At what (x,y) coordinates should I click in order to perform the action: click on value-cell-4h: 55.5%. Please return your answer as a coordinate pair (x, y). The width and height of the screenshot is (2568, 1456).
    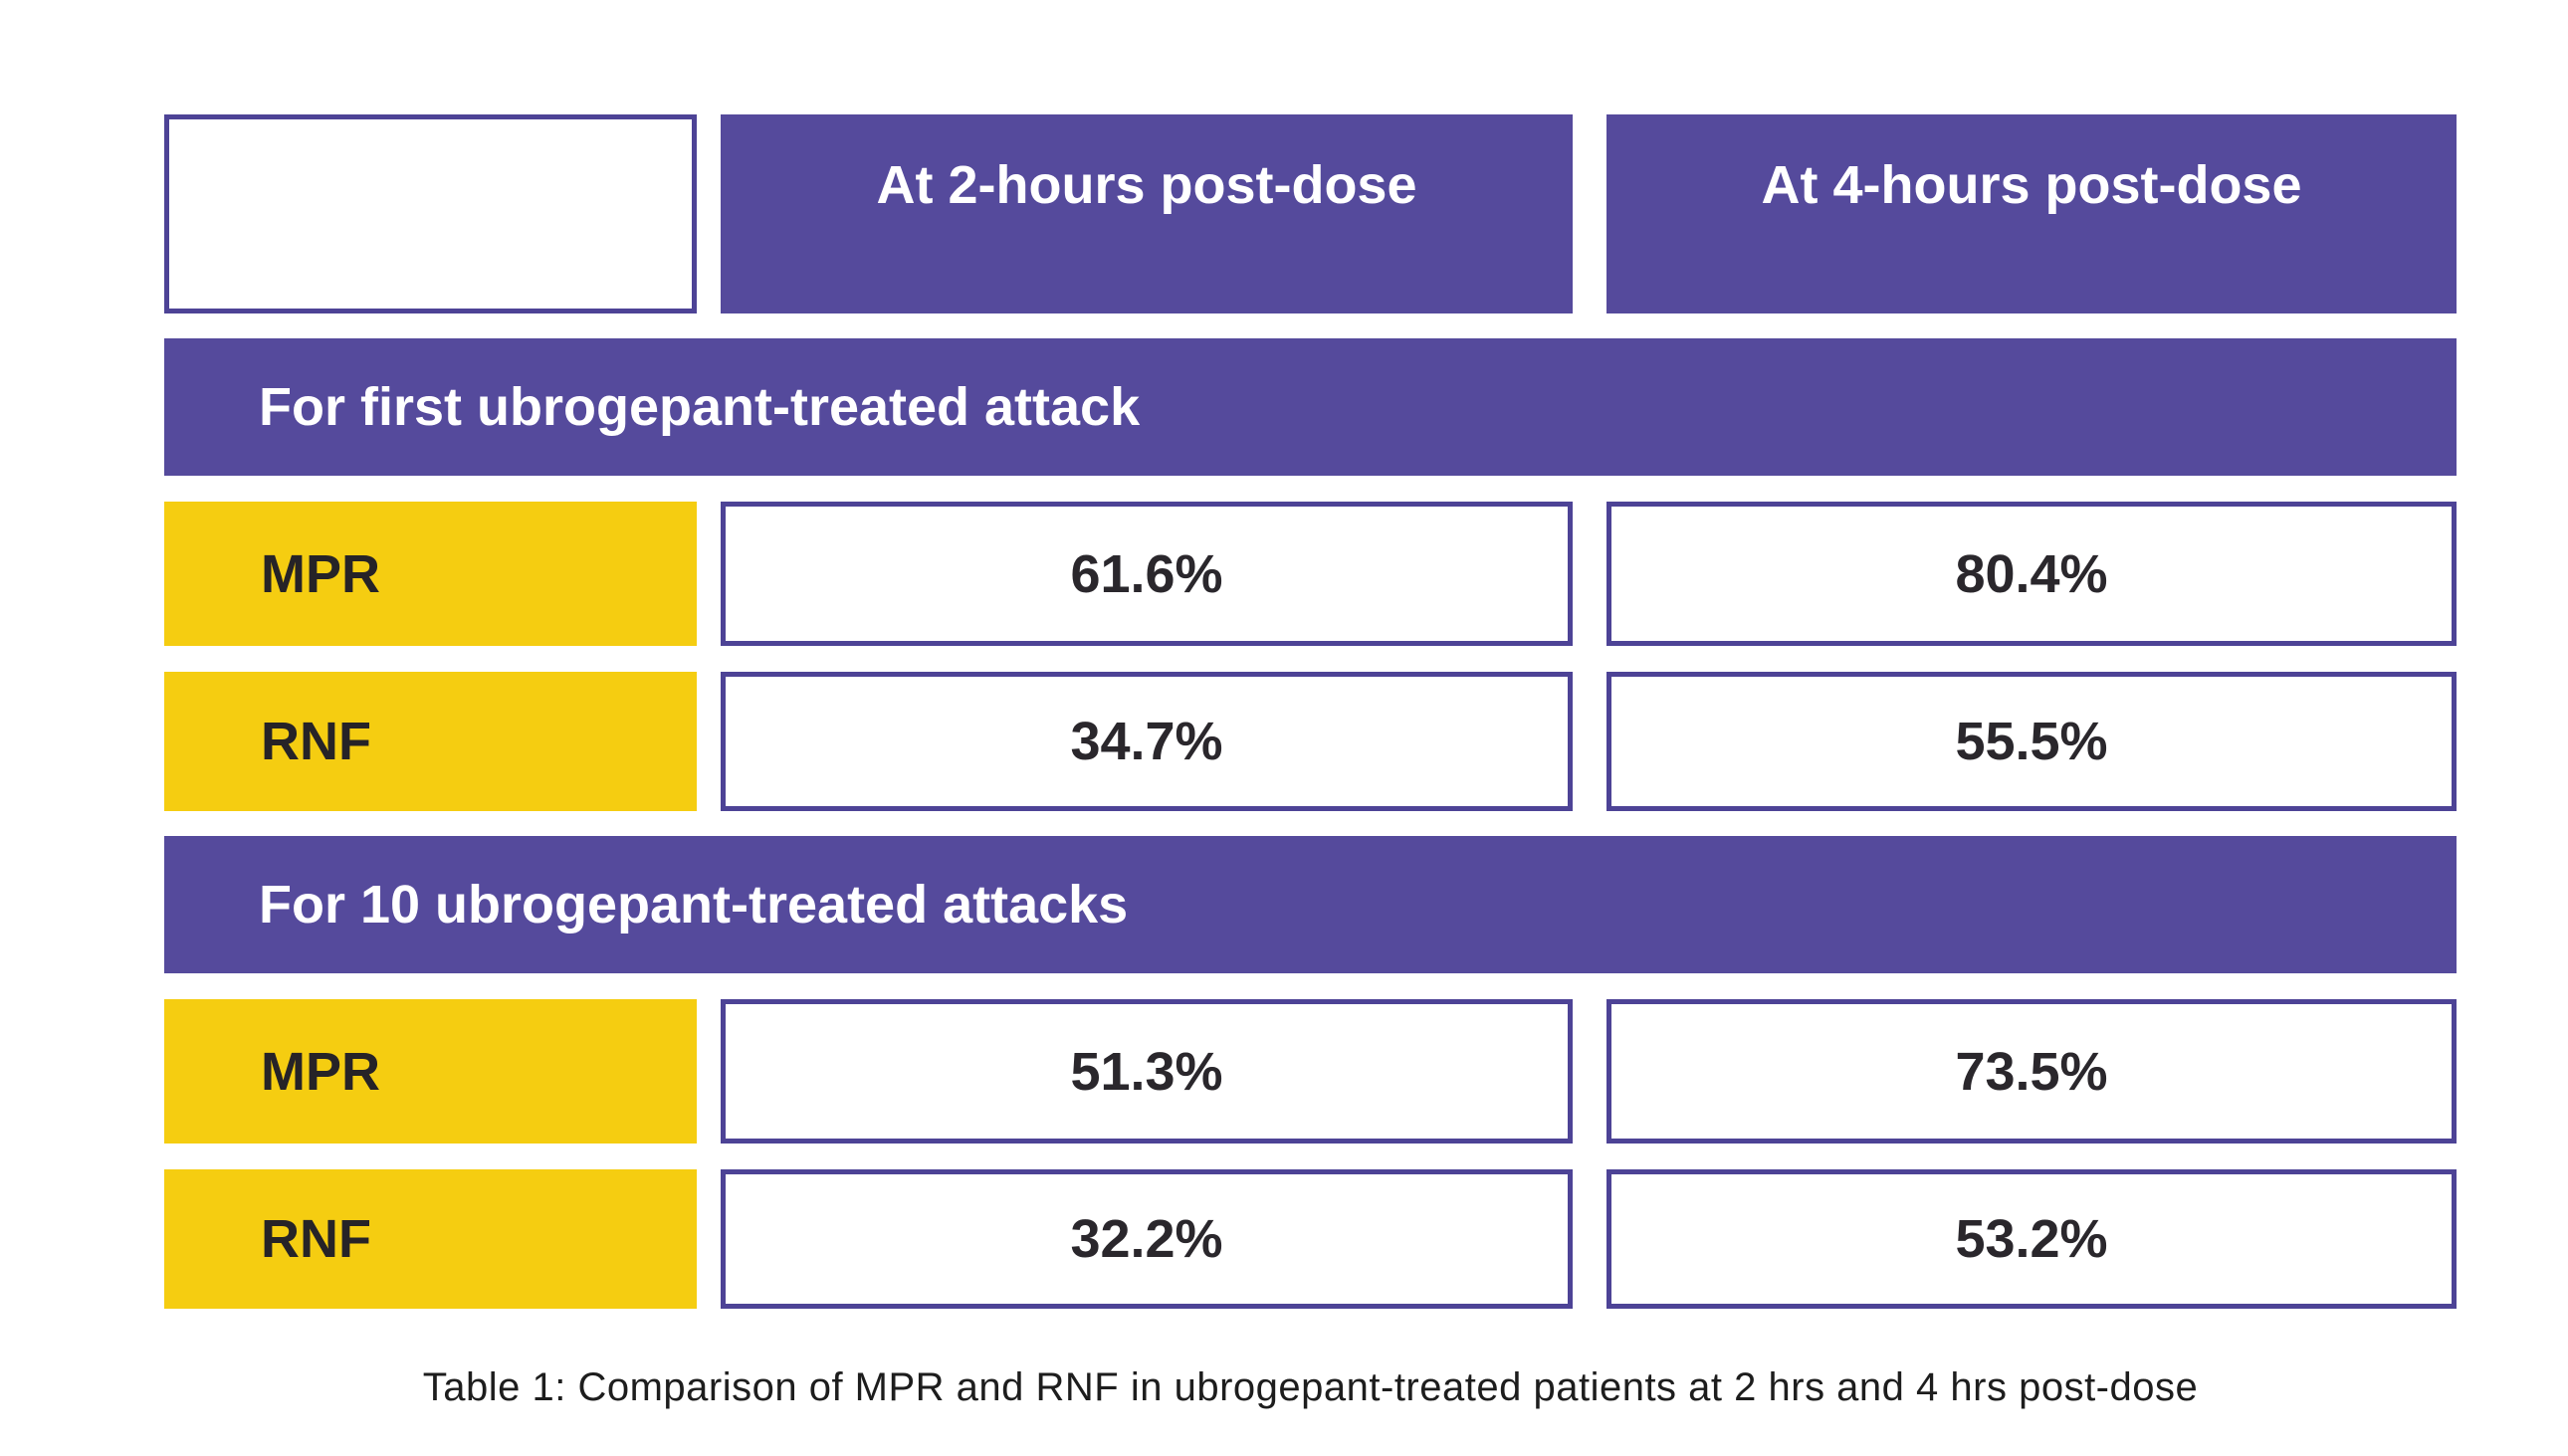
    Looking at the image, I should click on (2031, 741).